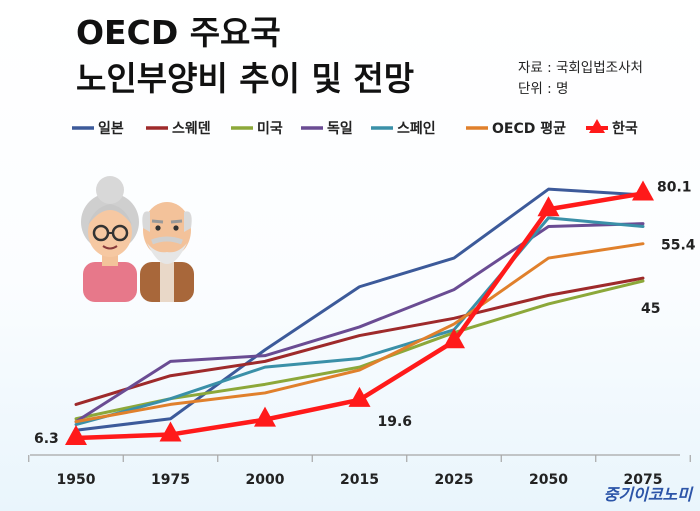 Image resolution: width=700 pixels, height=511 pixels. Describe the element at coordinates (454, 480) in the screenshot. I see `x-tick-label: 2025` at that location.